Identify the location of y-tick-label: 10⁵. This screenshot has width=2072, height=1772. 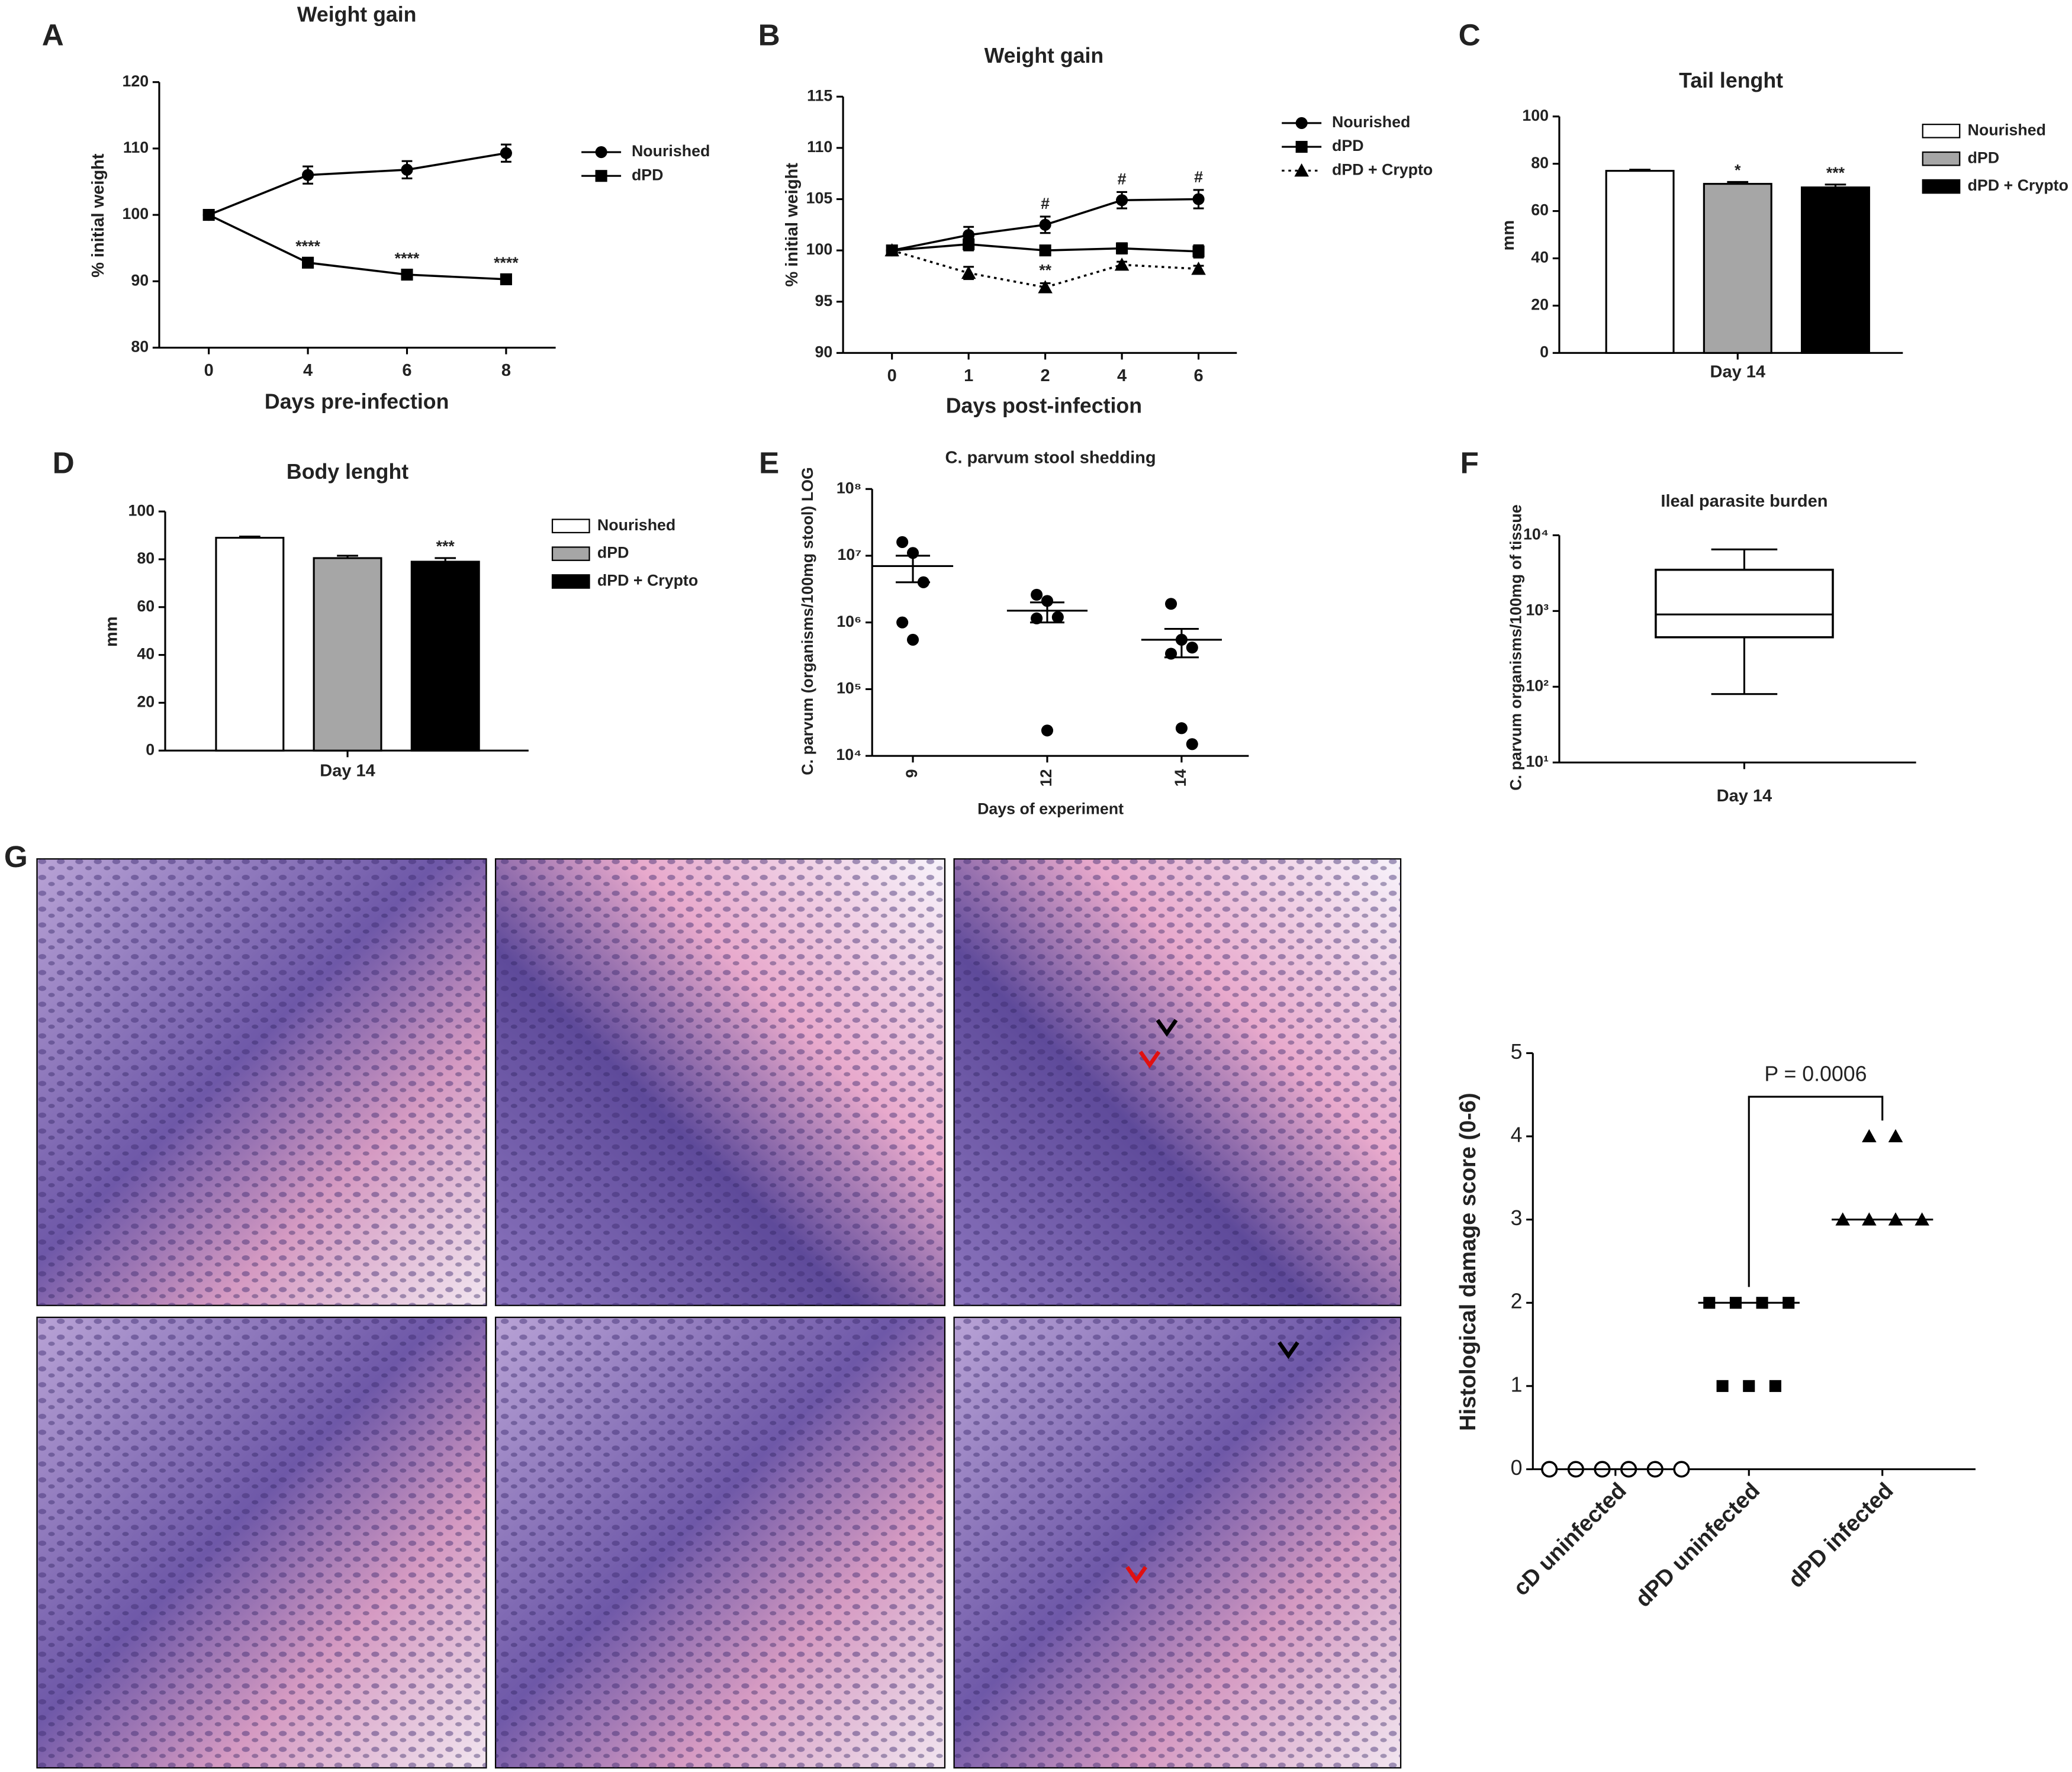
(848, 688).